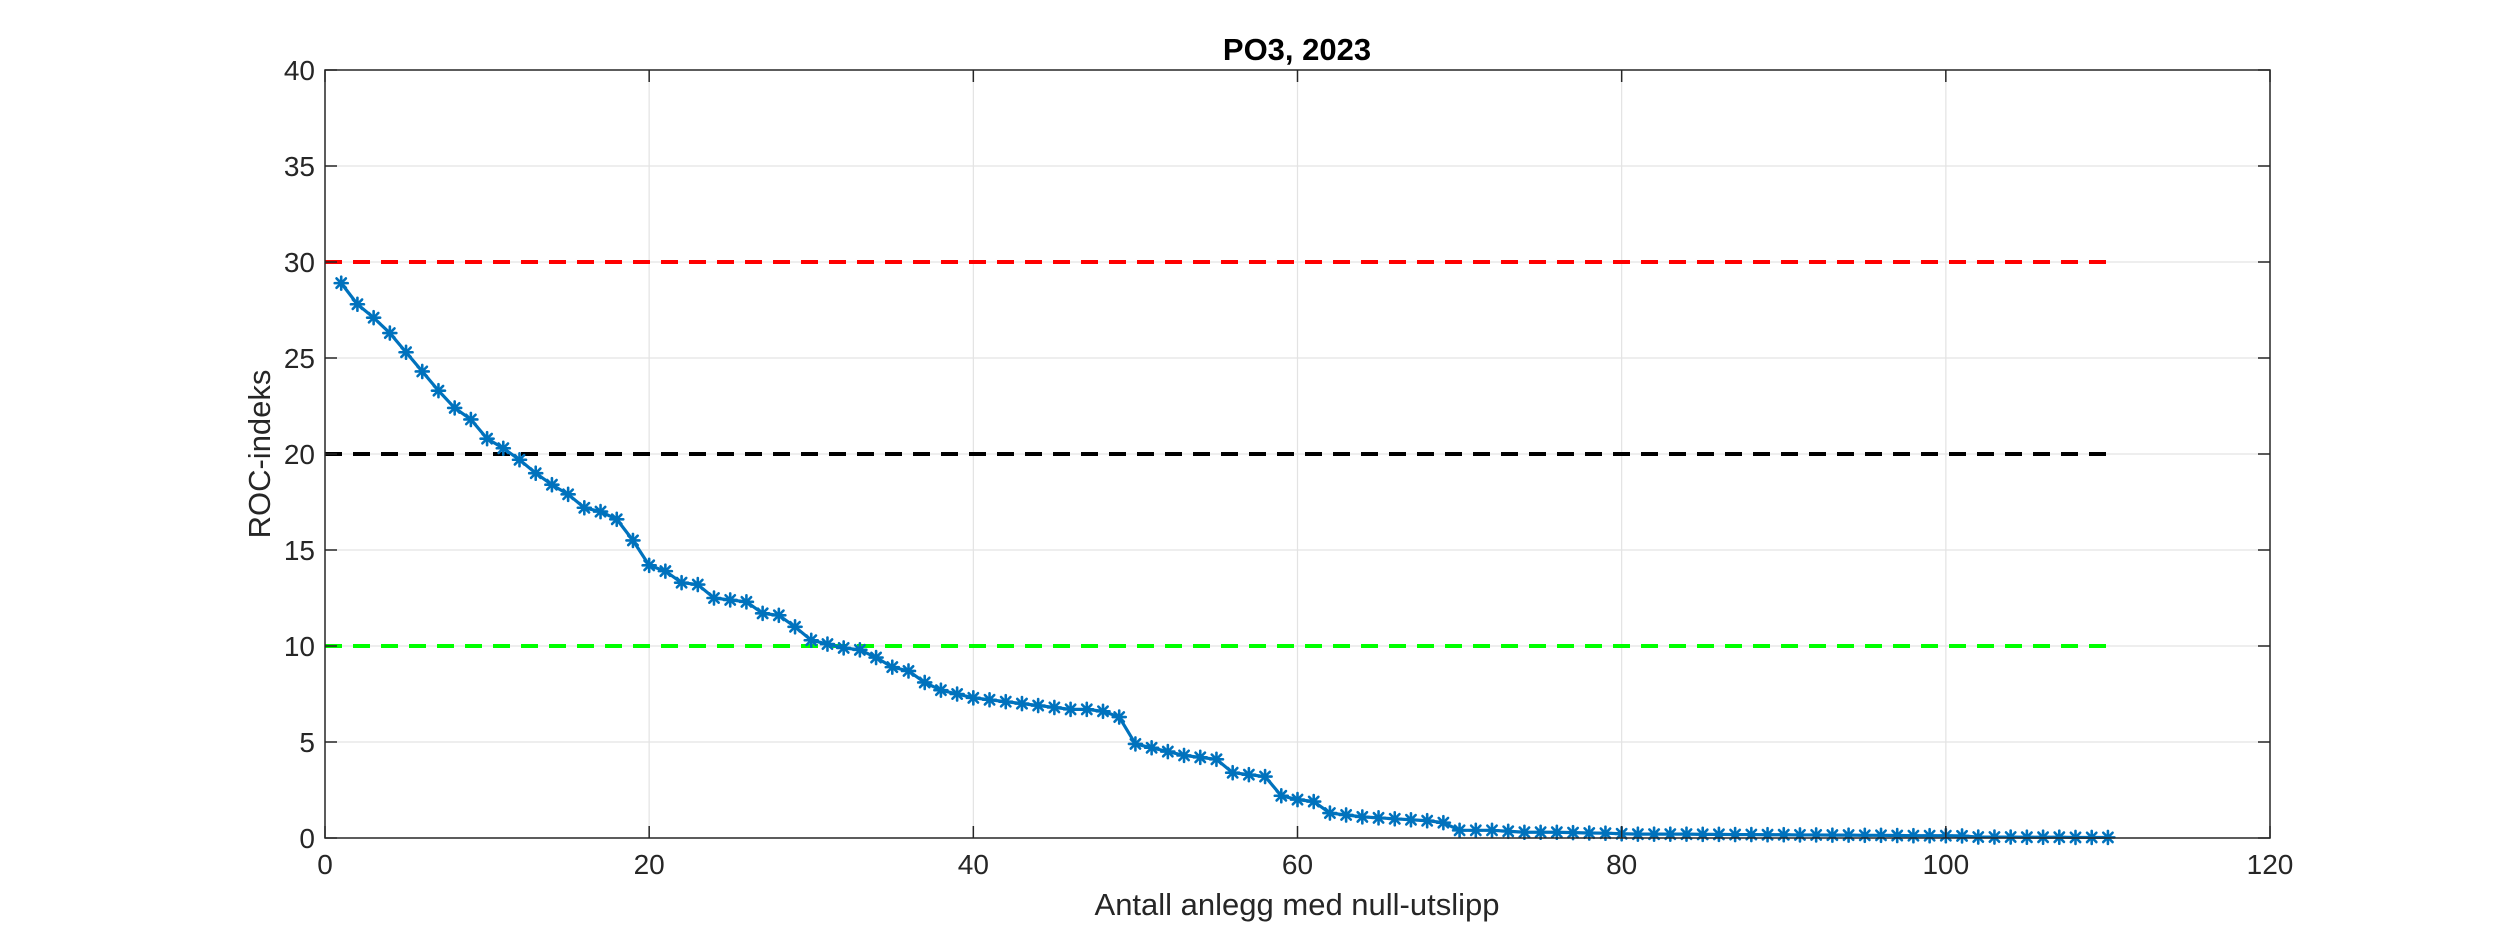 The width and height of the screenshot is (2500, 938). I want to click on y-tick-label: 25, so click(299, 358).